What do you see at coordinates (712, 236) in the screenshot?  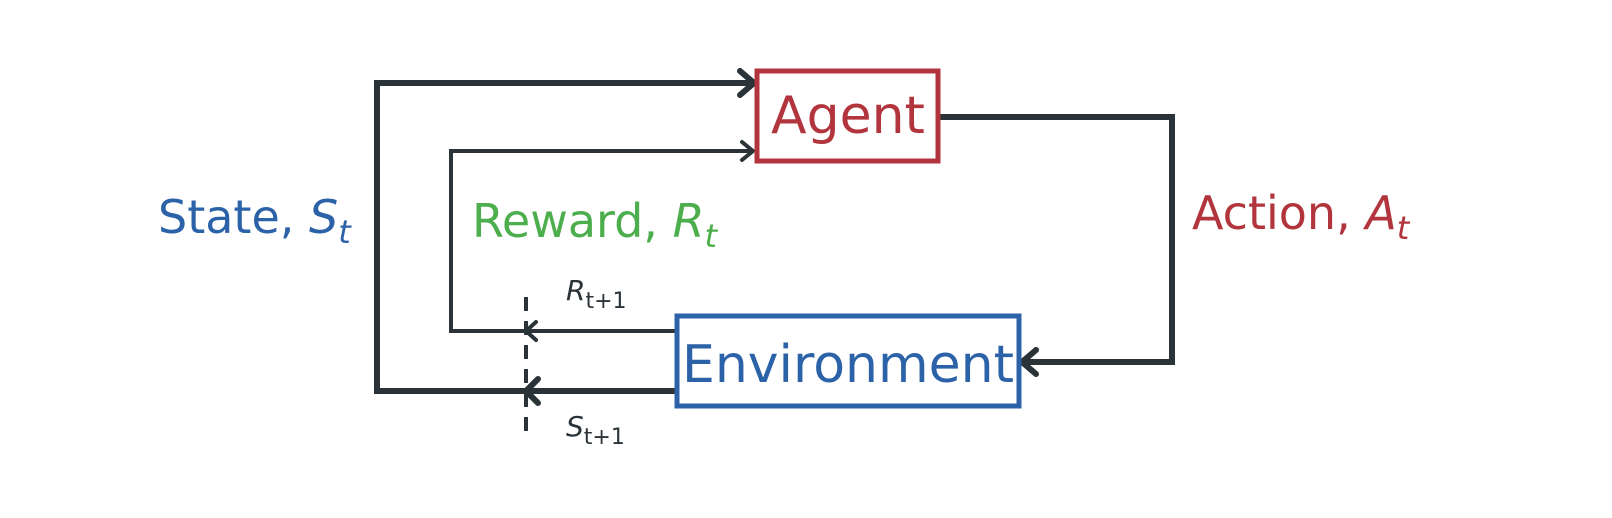 I see `reward-subscript: t` at bounding box center [712, 236].